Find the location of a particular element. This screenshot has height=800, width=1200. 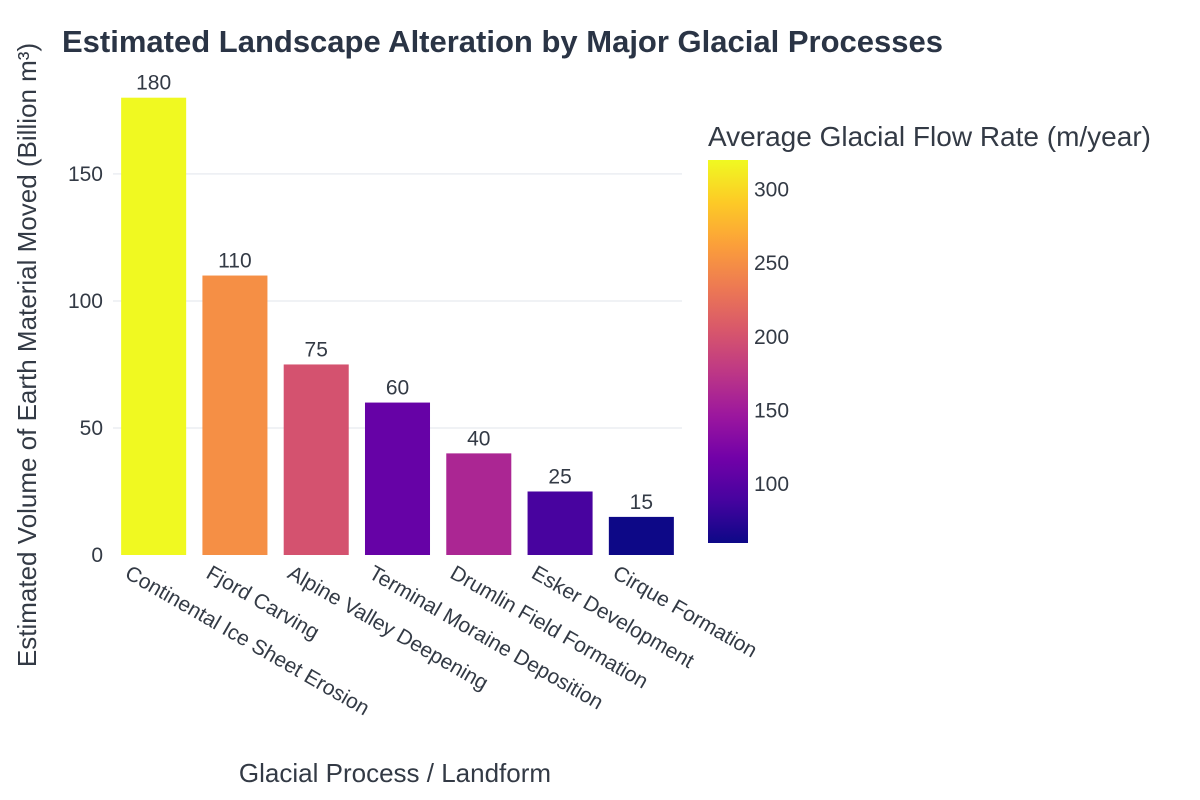

colorbar-scale is located at coordinates (728, 351).